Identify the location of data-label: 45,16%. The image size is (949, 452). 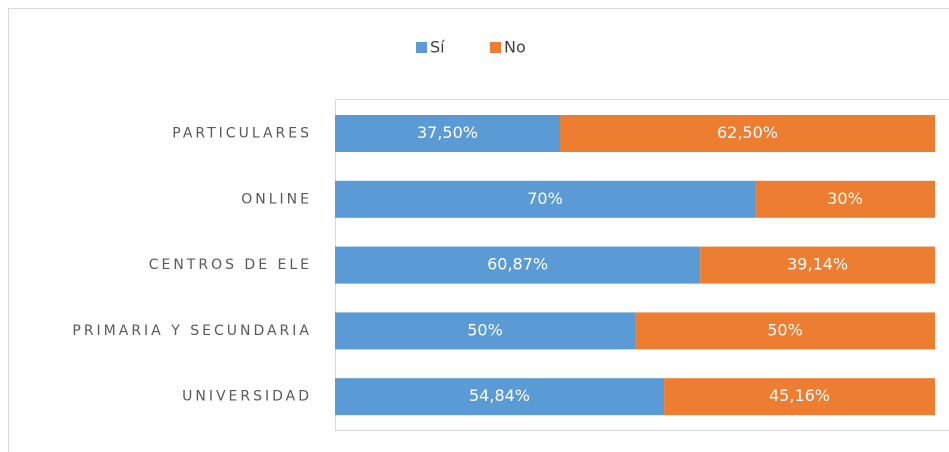
(799, 395).